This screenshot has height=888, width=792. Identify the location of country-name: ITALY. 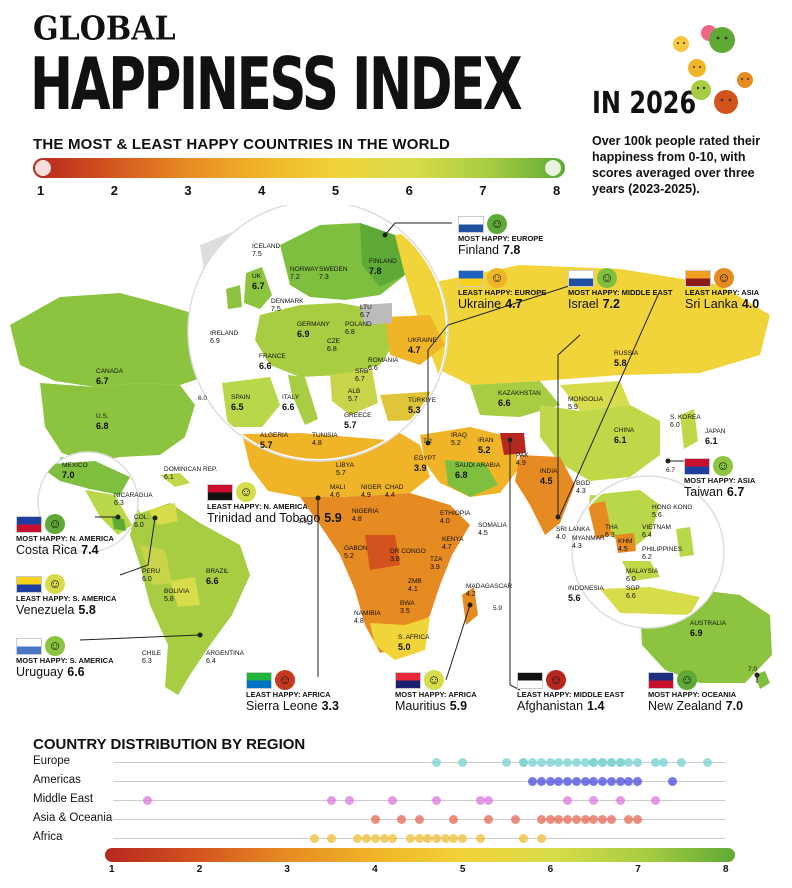
(291, 397).